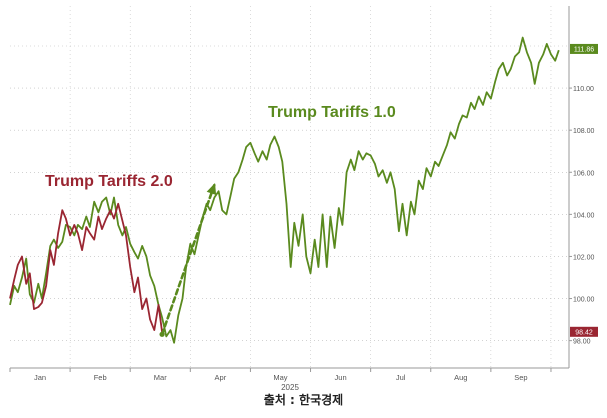  I want to click on x-tick-label: Aug, so click(460, 377).